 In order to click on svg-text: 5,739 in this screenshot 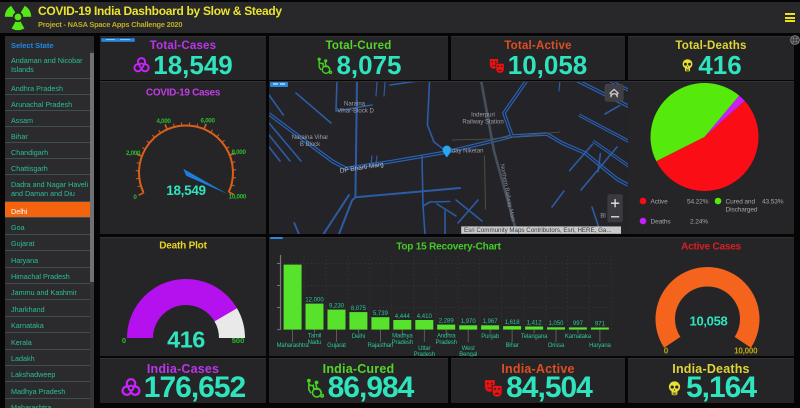, I will do `click(381, 314)`.